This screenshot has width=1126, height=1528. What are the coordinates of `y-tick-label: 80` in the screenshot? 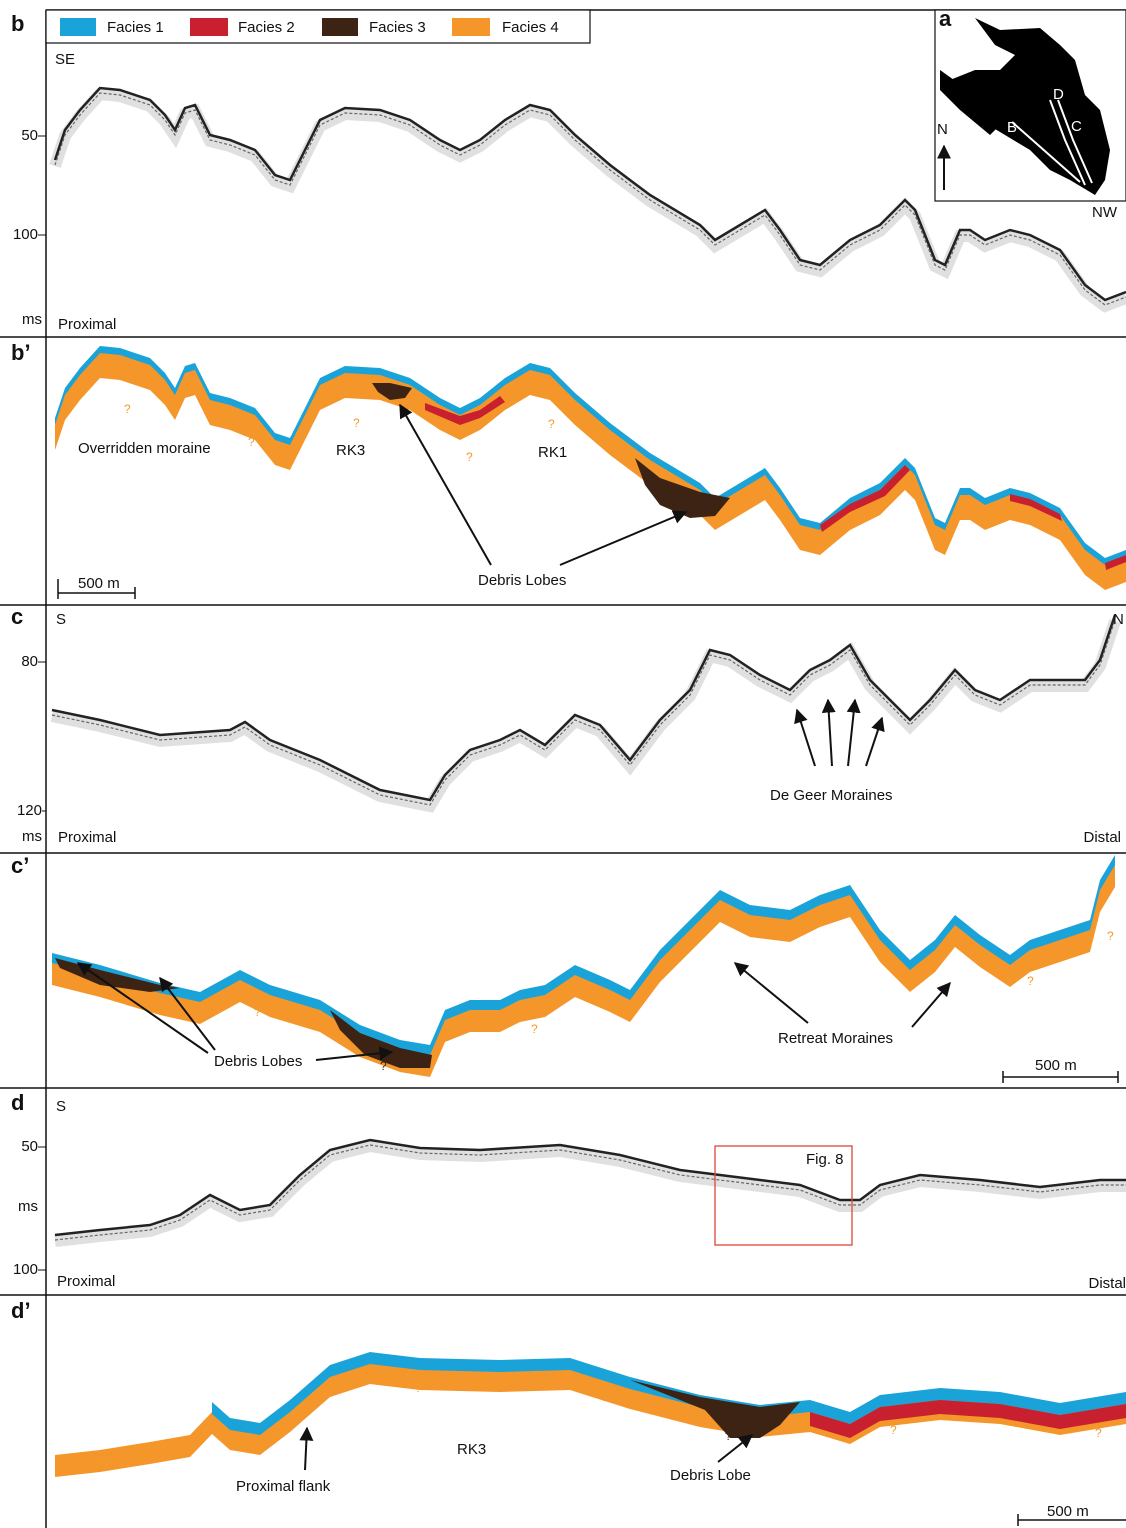 It's located at (29, 661).